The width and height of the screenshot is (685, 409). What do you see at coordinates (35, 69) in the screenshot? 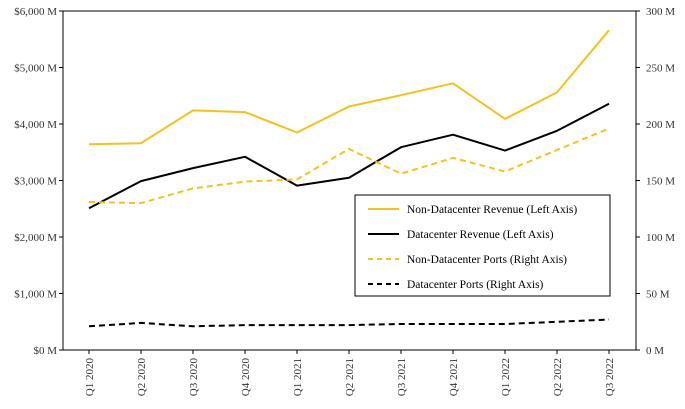
I see `left-tick-label: $5,000 M` at bounding box center [35, 69].